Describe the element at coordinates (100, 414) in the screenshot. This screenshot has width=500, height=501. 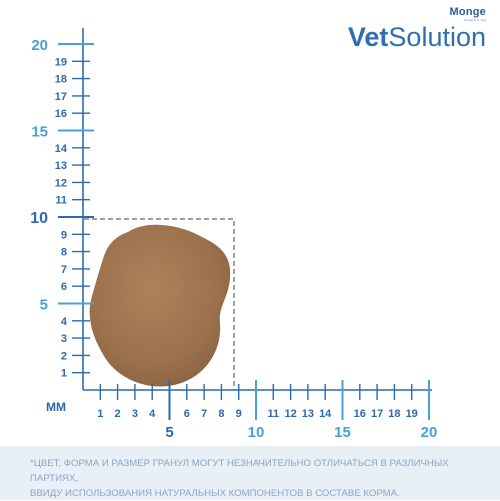
I see `x-minor-label: 1` at that location.